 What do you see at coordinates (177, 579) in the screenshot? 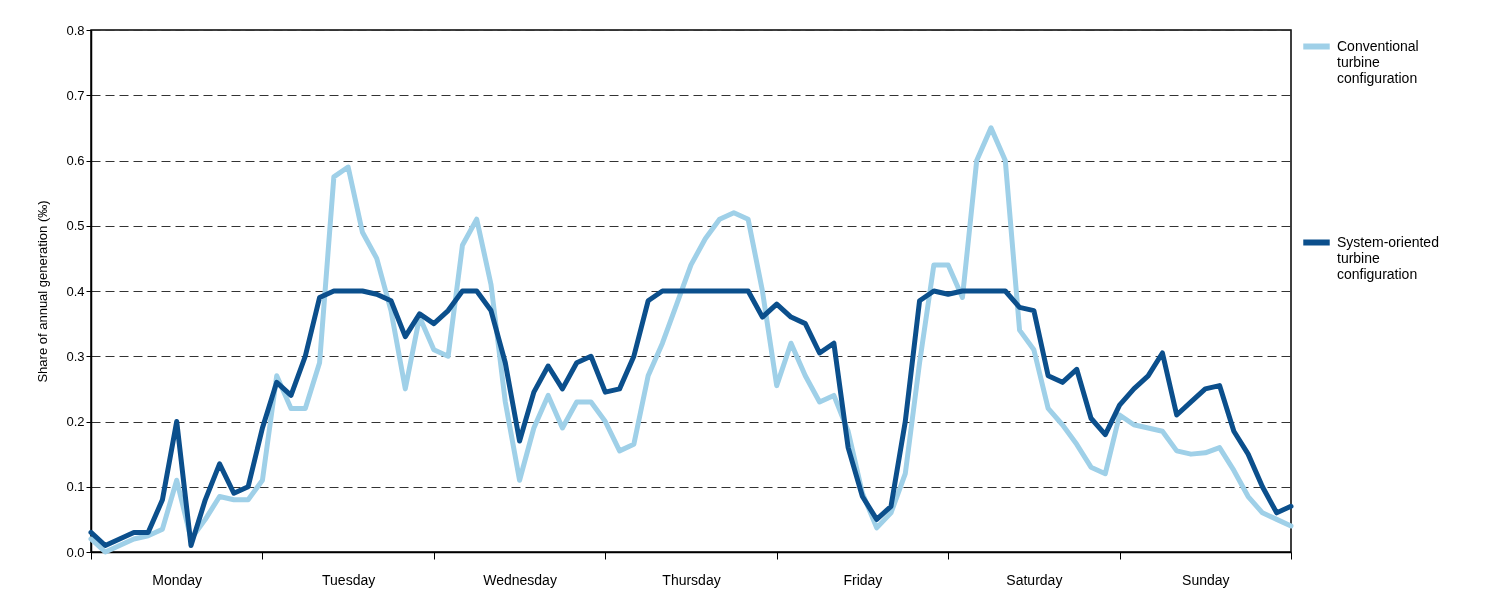
I see `x-tick-label: Monday` at bounding box center [177, 579].